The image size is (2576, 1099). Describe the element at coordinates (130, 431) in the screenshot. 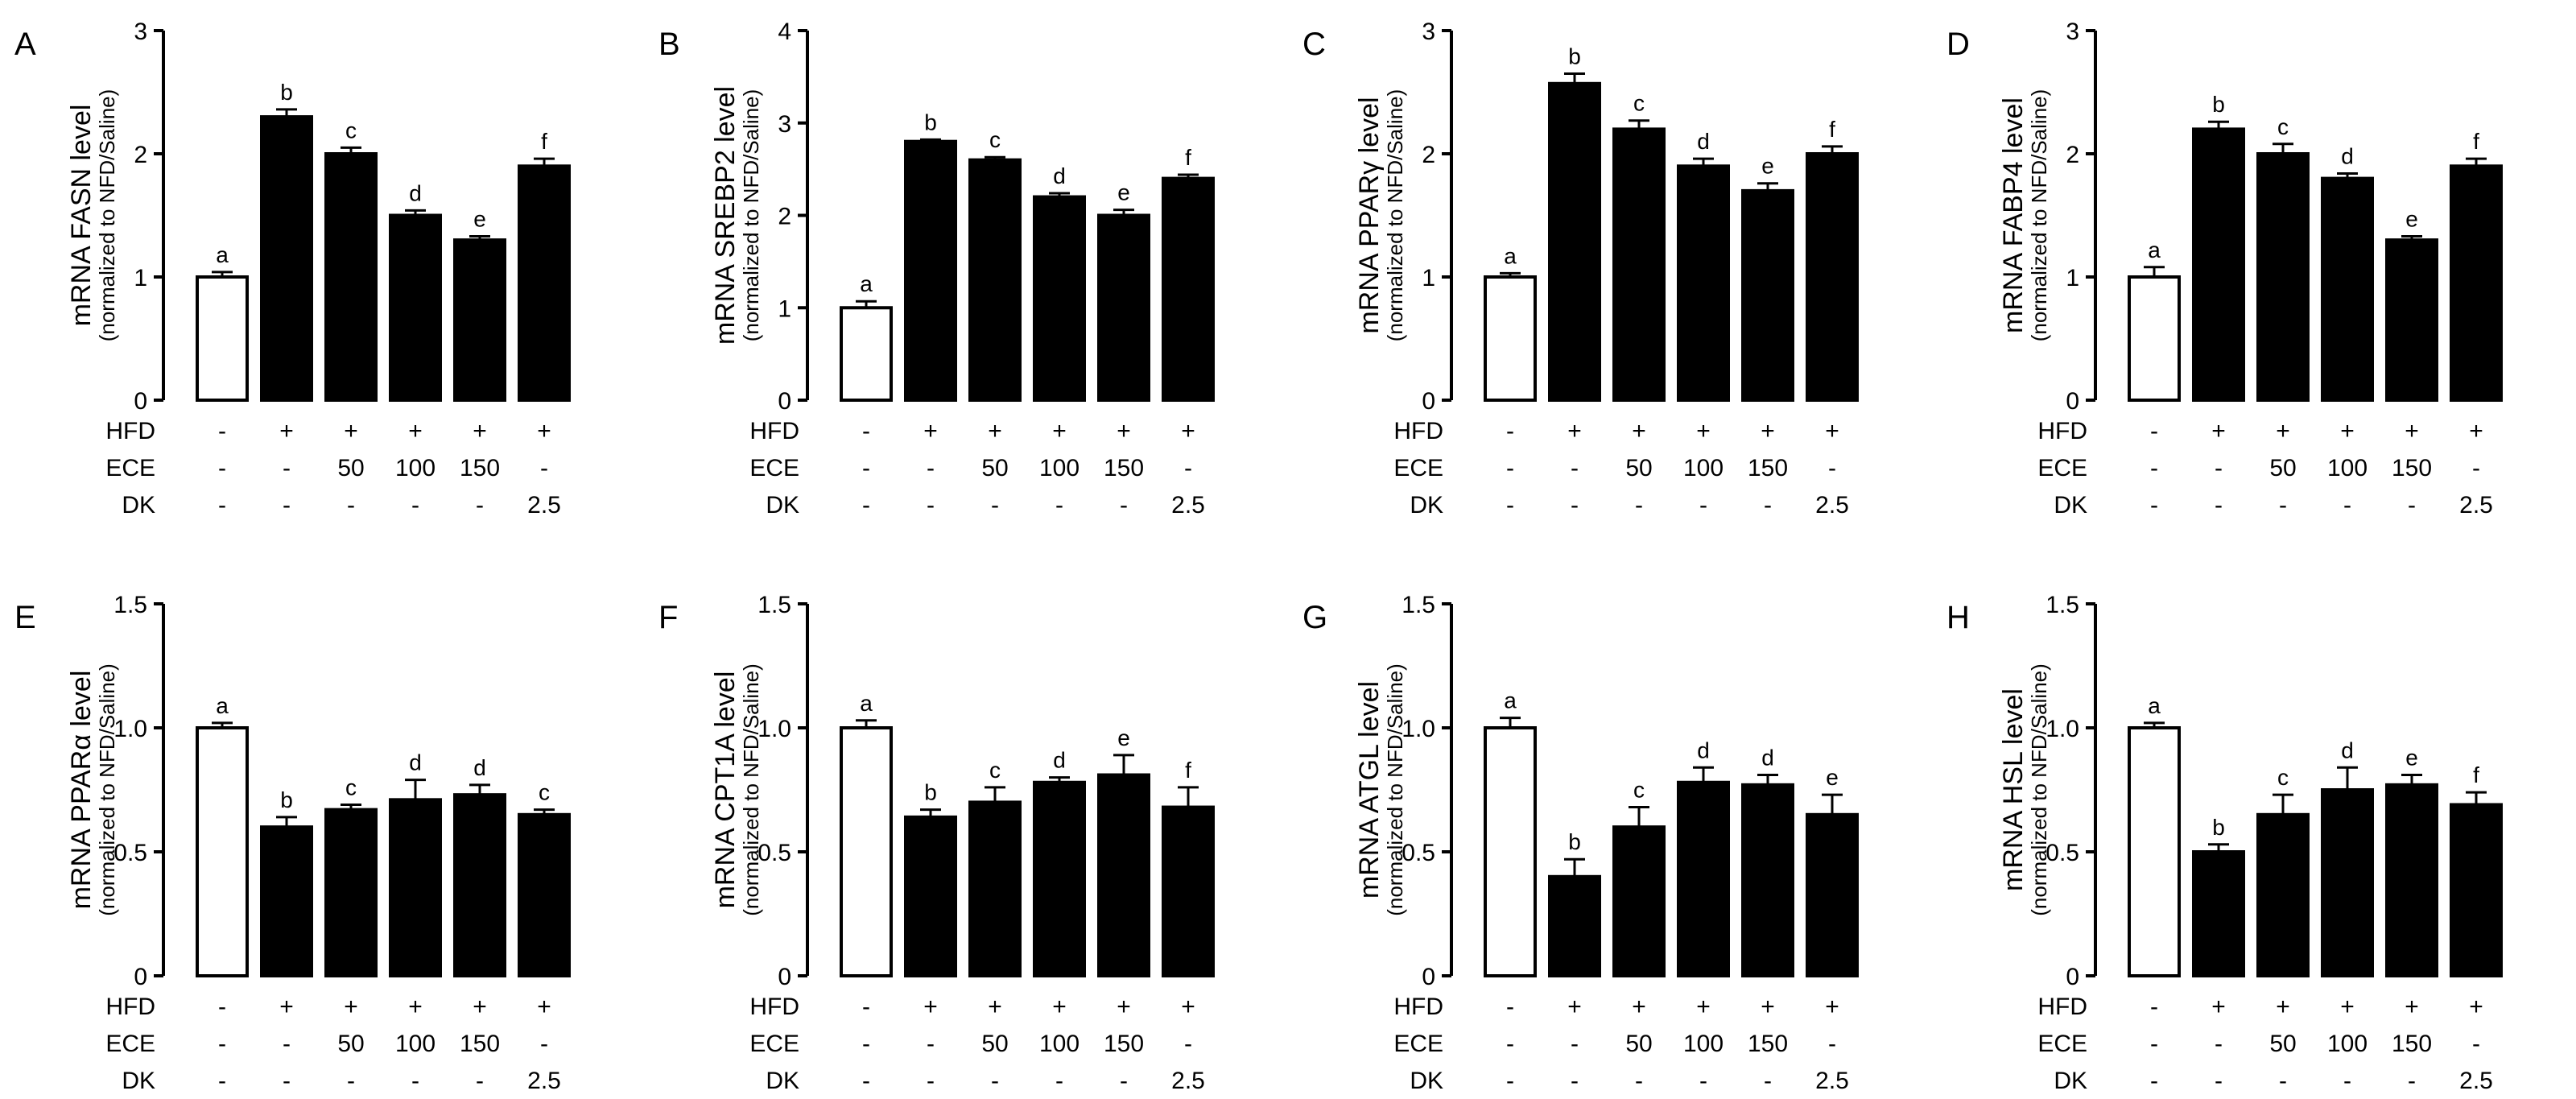

I see `treatment-row-label: HFD` at that location.